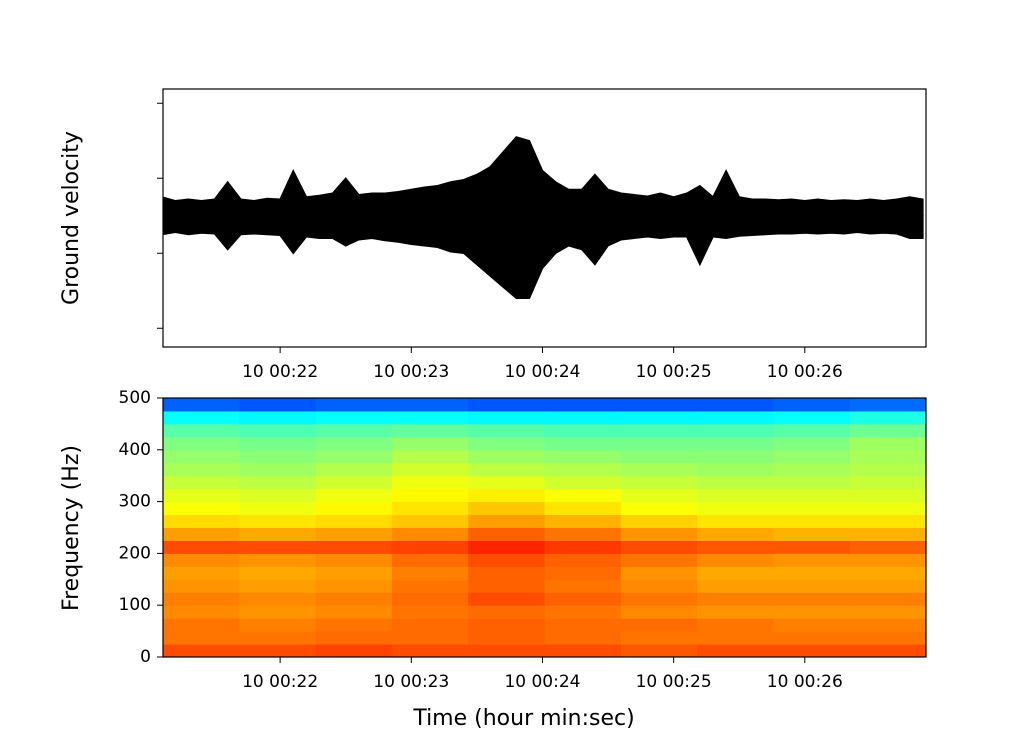  Describe the element at coordinates (135, 450) in the screenshot. I see `y-tick-label: 400` at that location.